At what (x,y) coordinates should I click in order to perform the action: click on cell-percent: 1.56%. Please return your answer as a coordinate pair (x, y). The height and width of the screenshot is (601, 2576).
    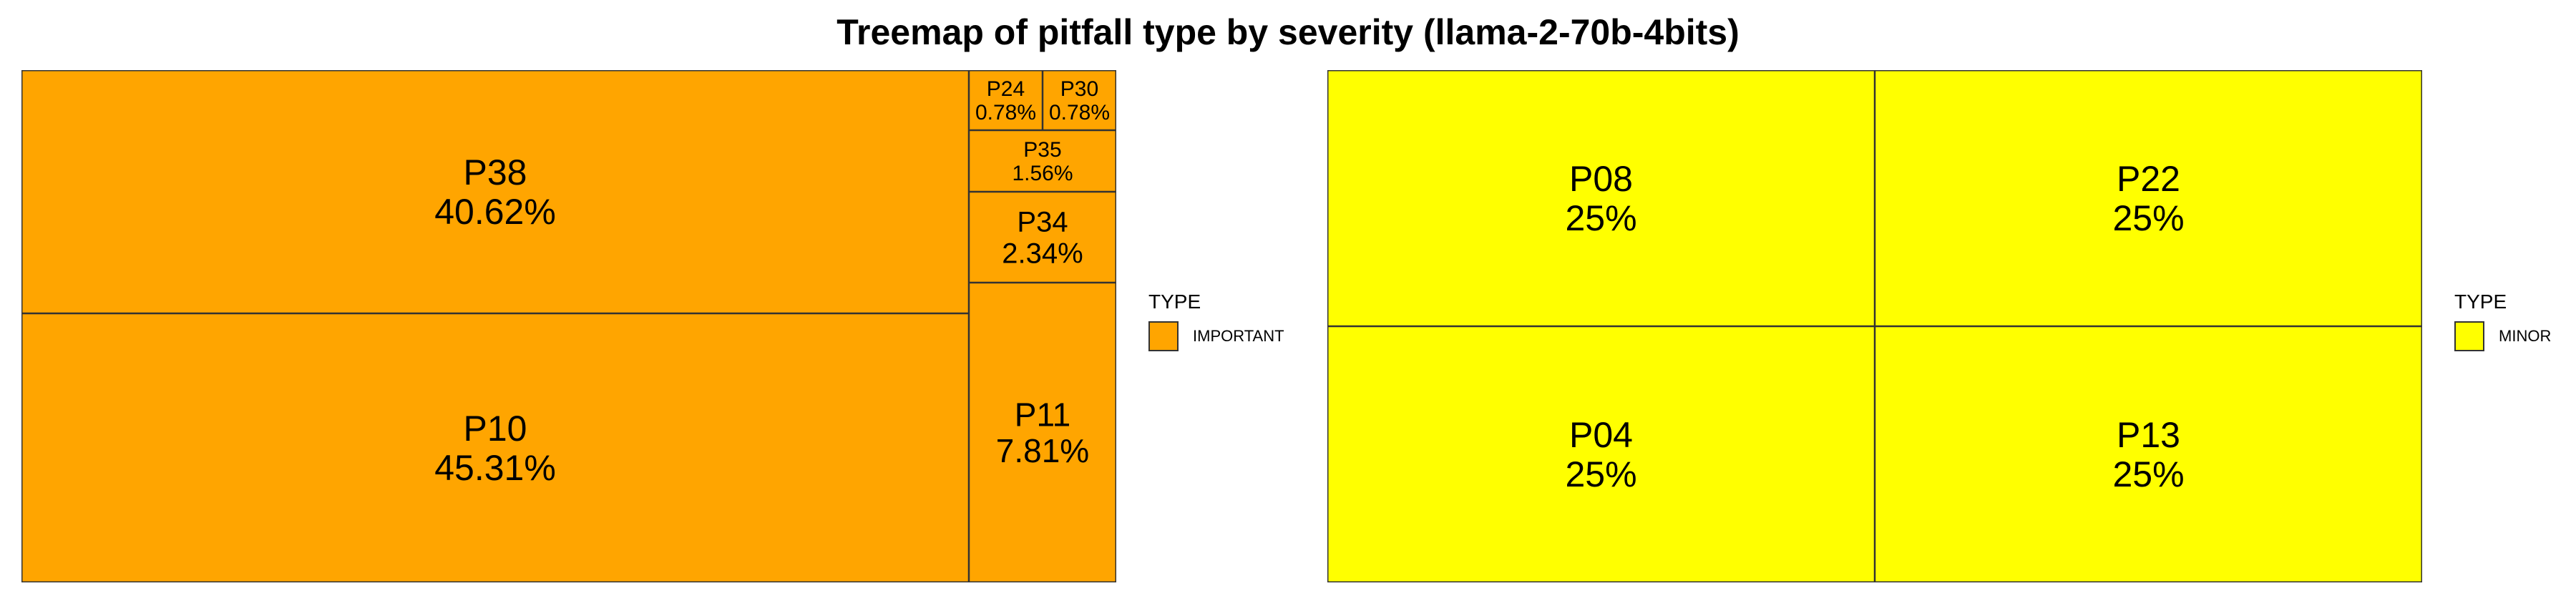
    Looking at the image, I should click on (1042, 174).